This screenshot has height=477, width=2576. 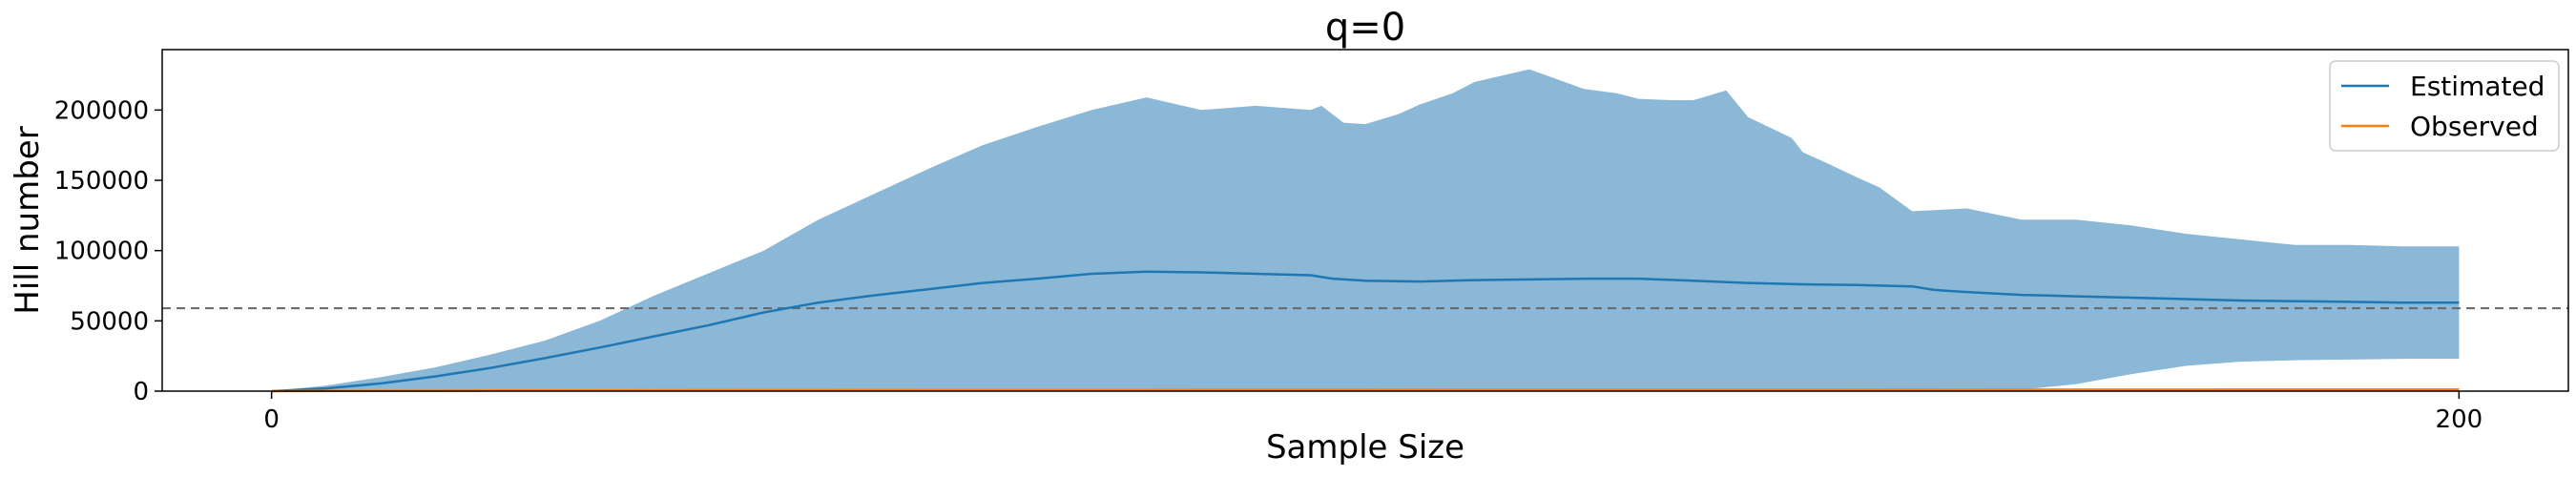 What do you see at coordinates (1365, 28) in the screenshot?
I see `chart-title: q=0` at bounding box center [1365, 28].